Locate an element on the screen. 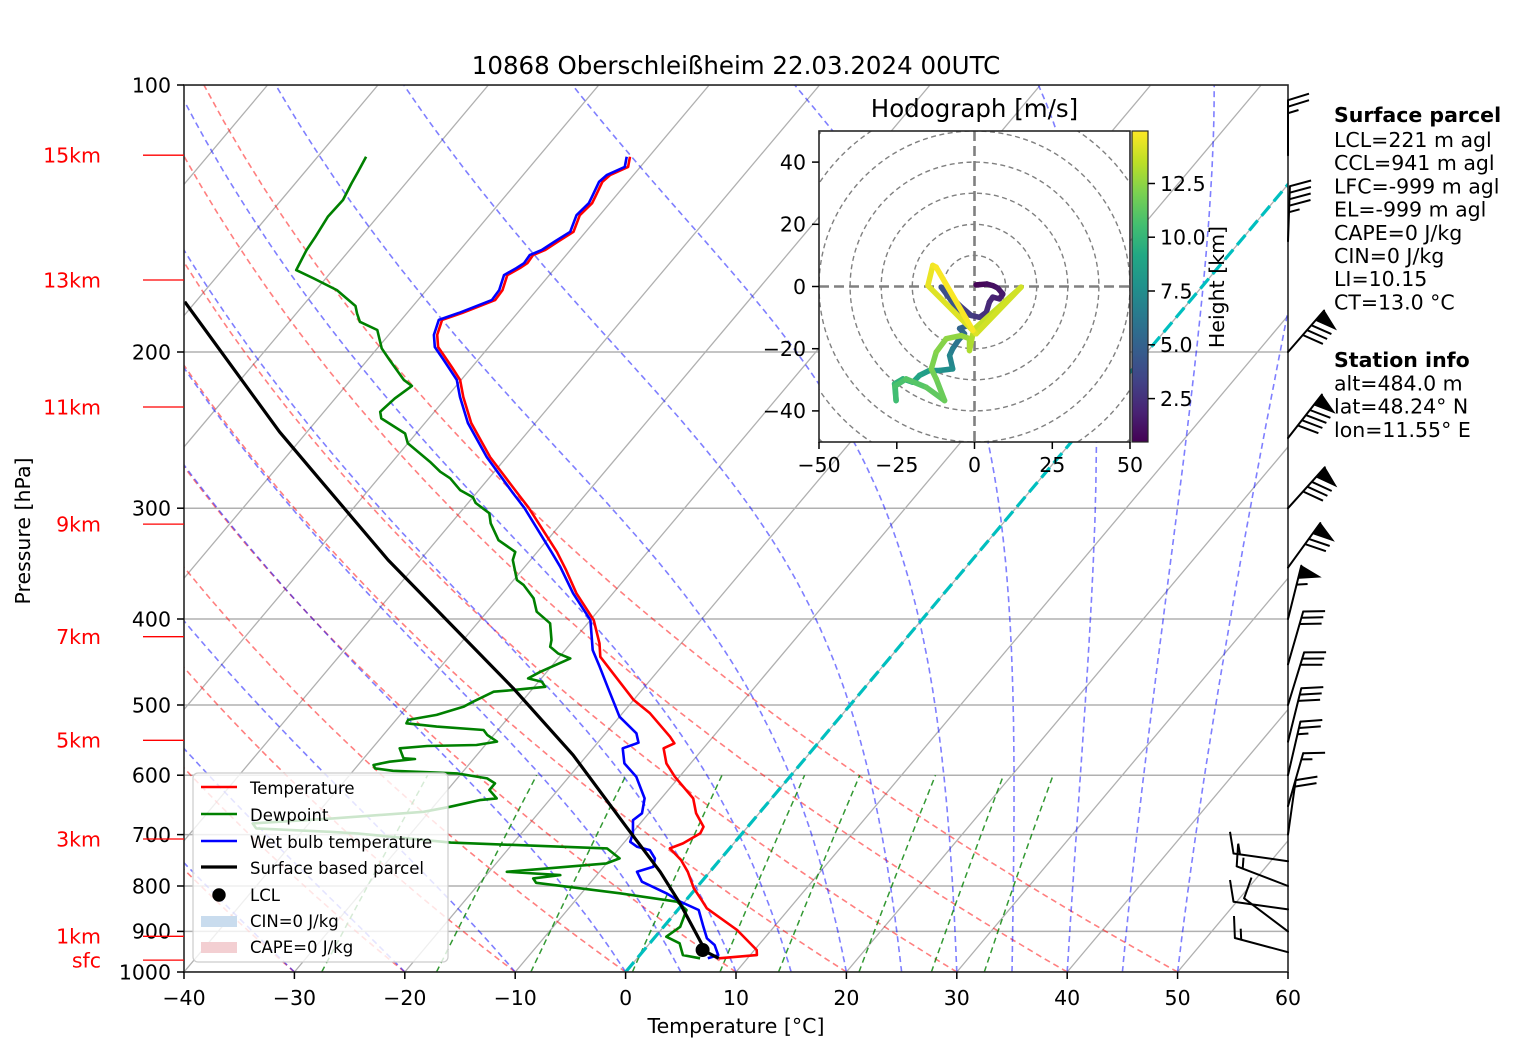 This screenshot has height=1059, width=1517. legend-label: LCL is located at coordinates (265, 895).